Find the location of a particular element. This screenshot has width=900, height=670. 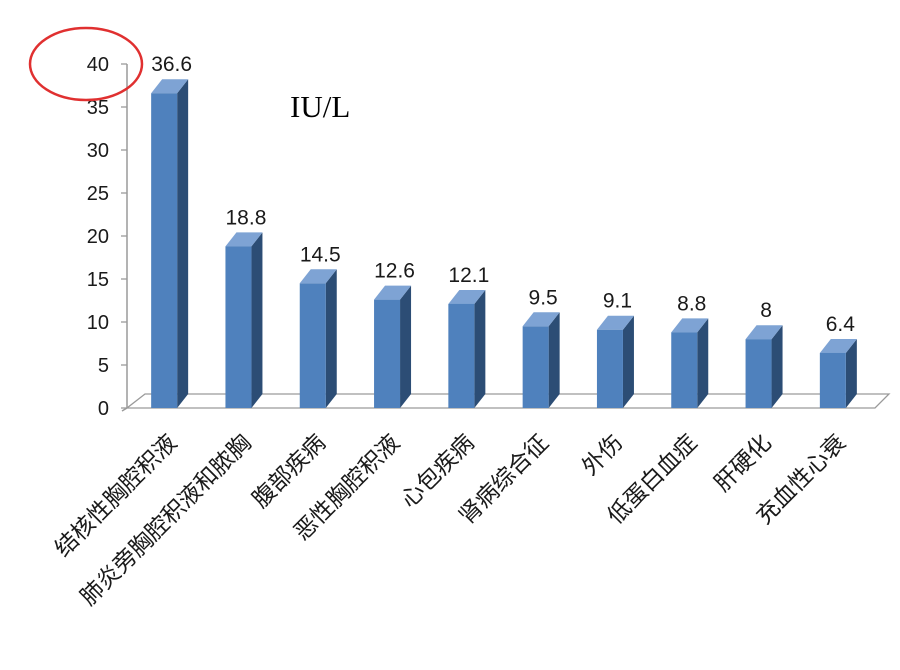

y-tick-label: 25 is located at coordinates (98, 194).